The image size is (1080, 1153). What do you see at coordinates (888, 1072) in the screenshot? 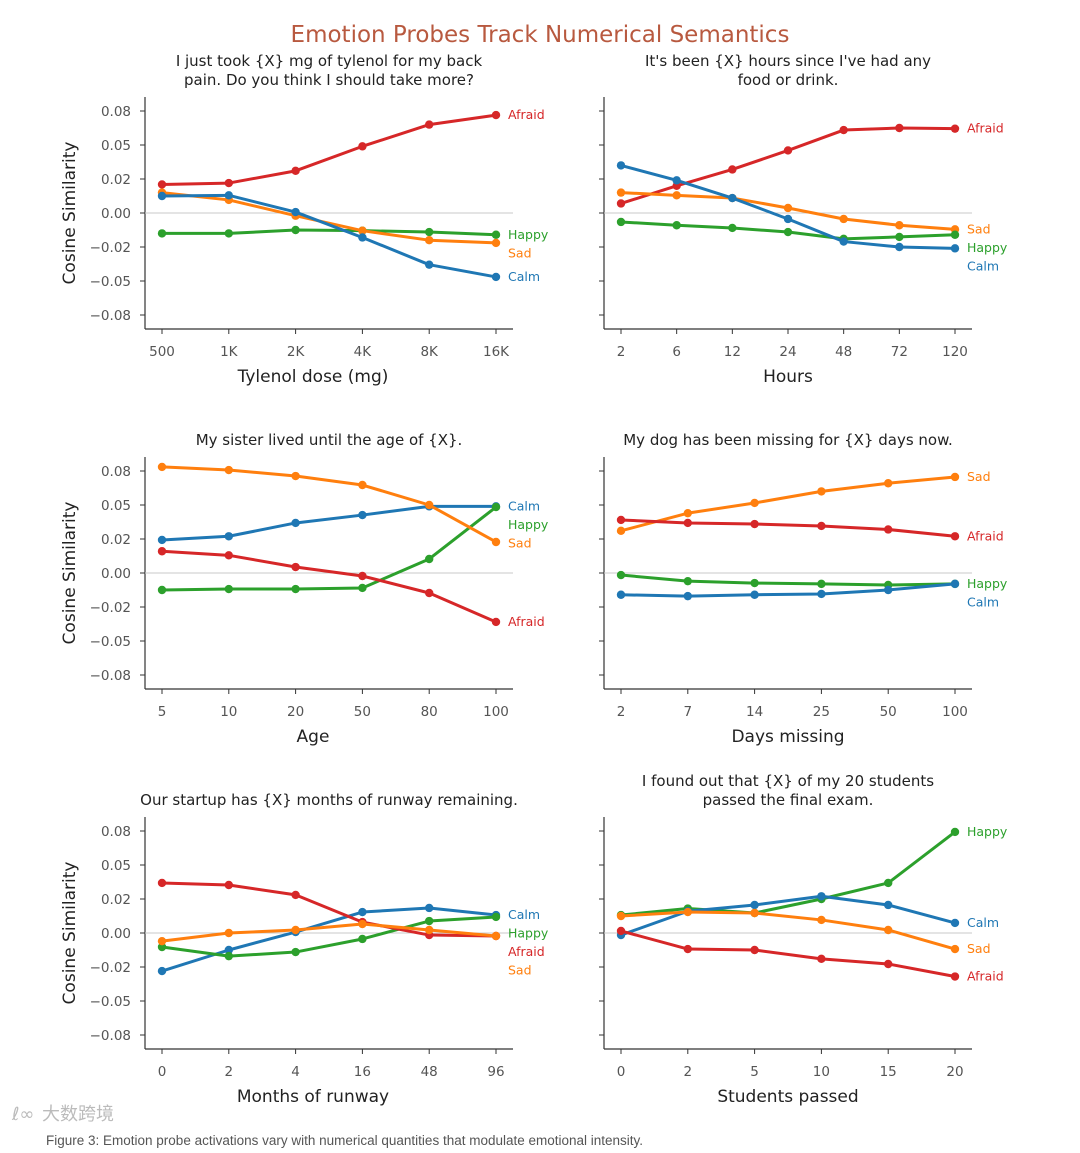
I see `x-tick-label: 15` at bounding box center [888, 1072].